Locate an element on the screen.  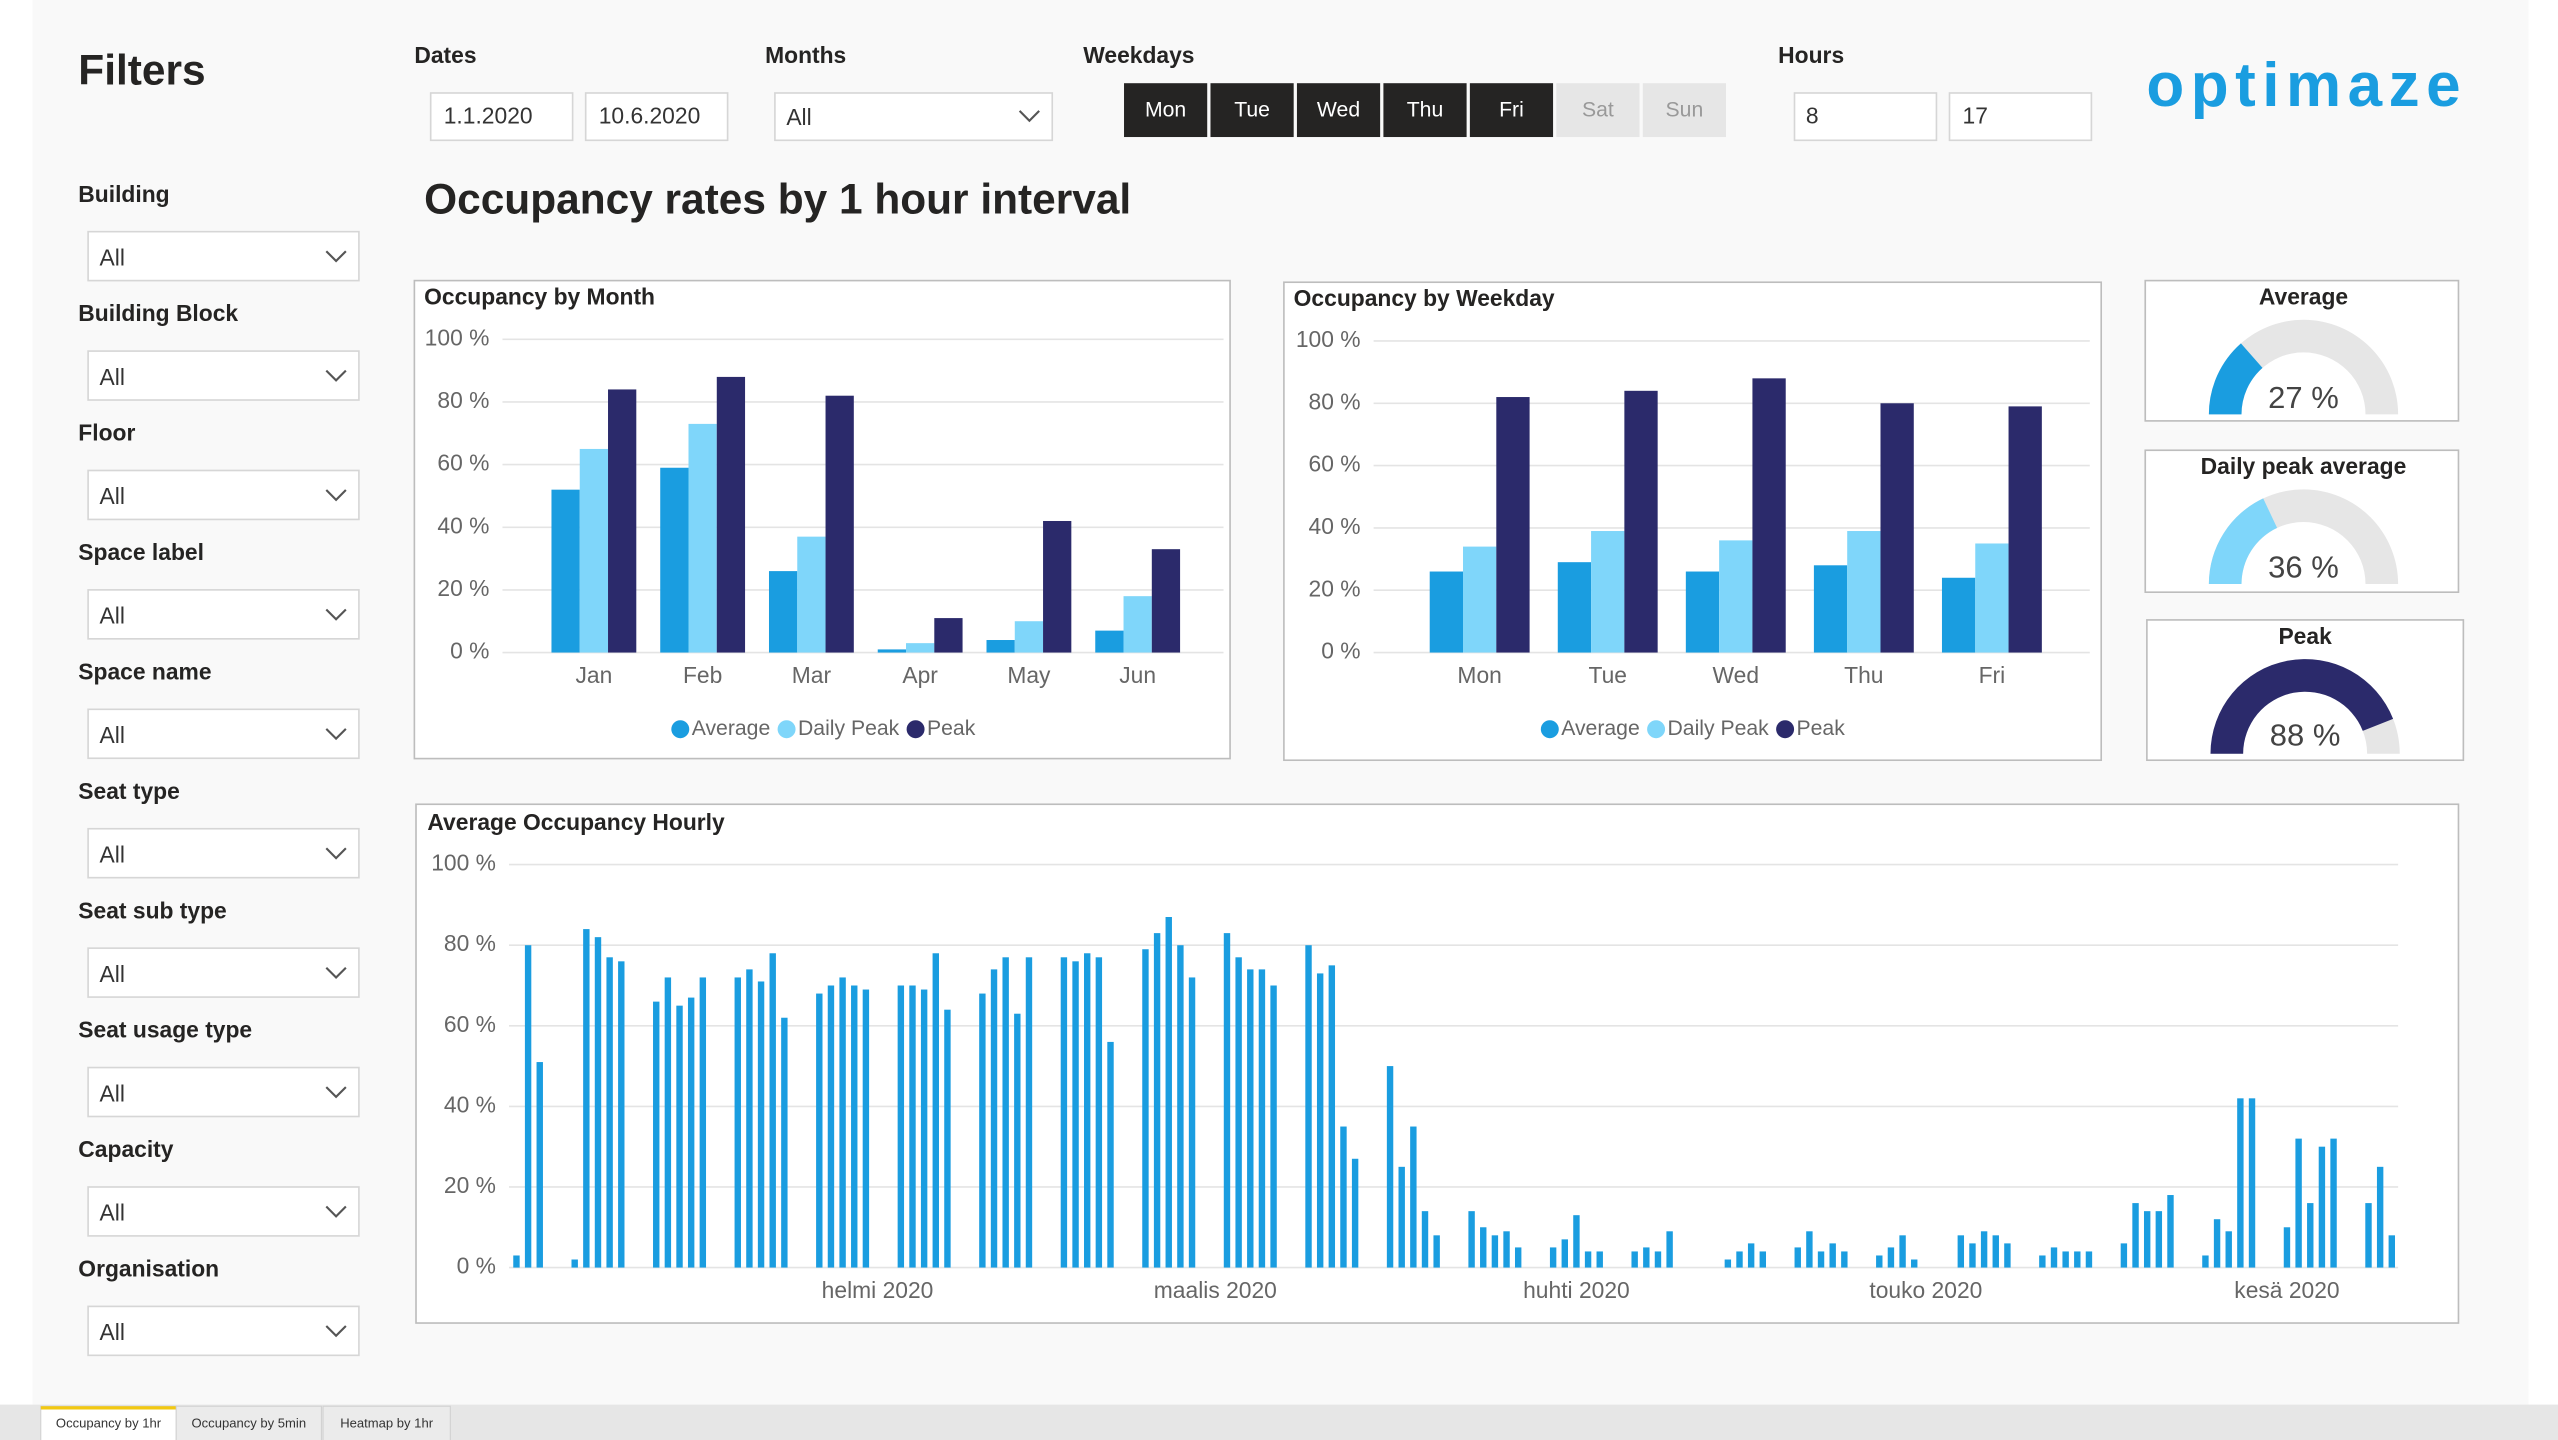
legend-label: Daily Peak is located at coordinates (1719, 728).